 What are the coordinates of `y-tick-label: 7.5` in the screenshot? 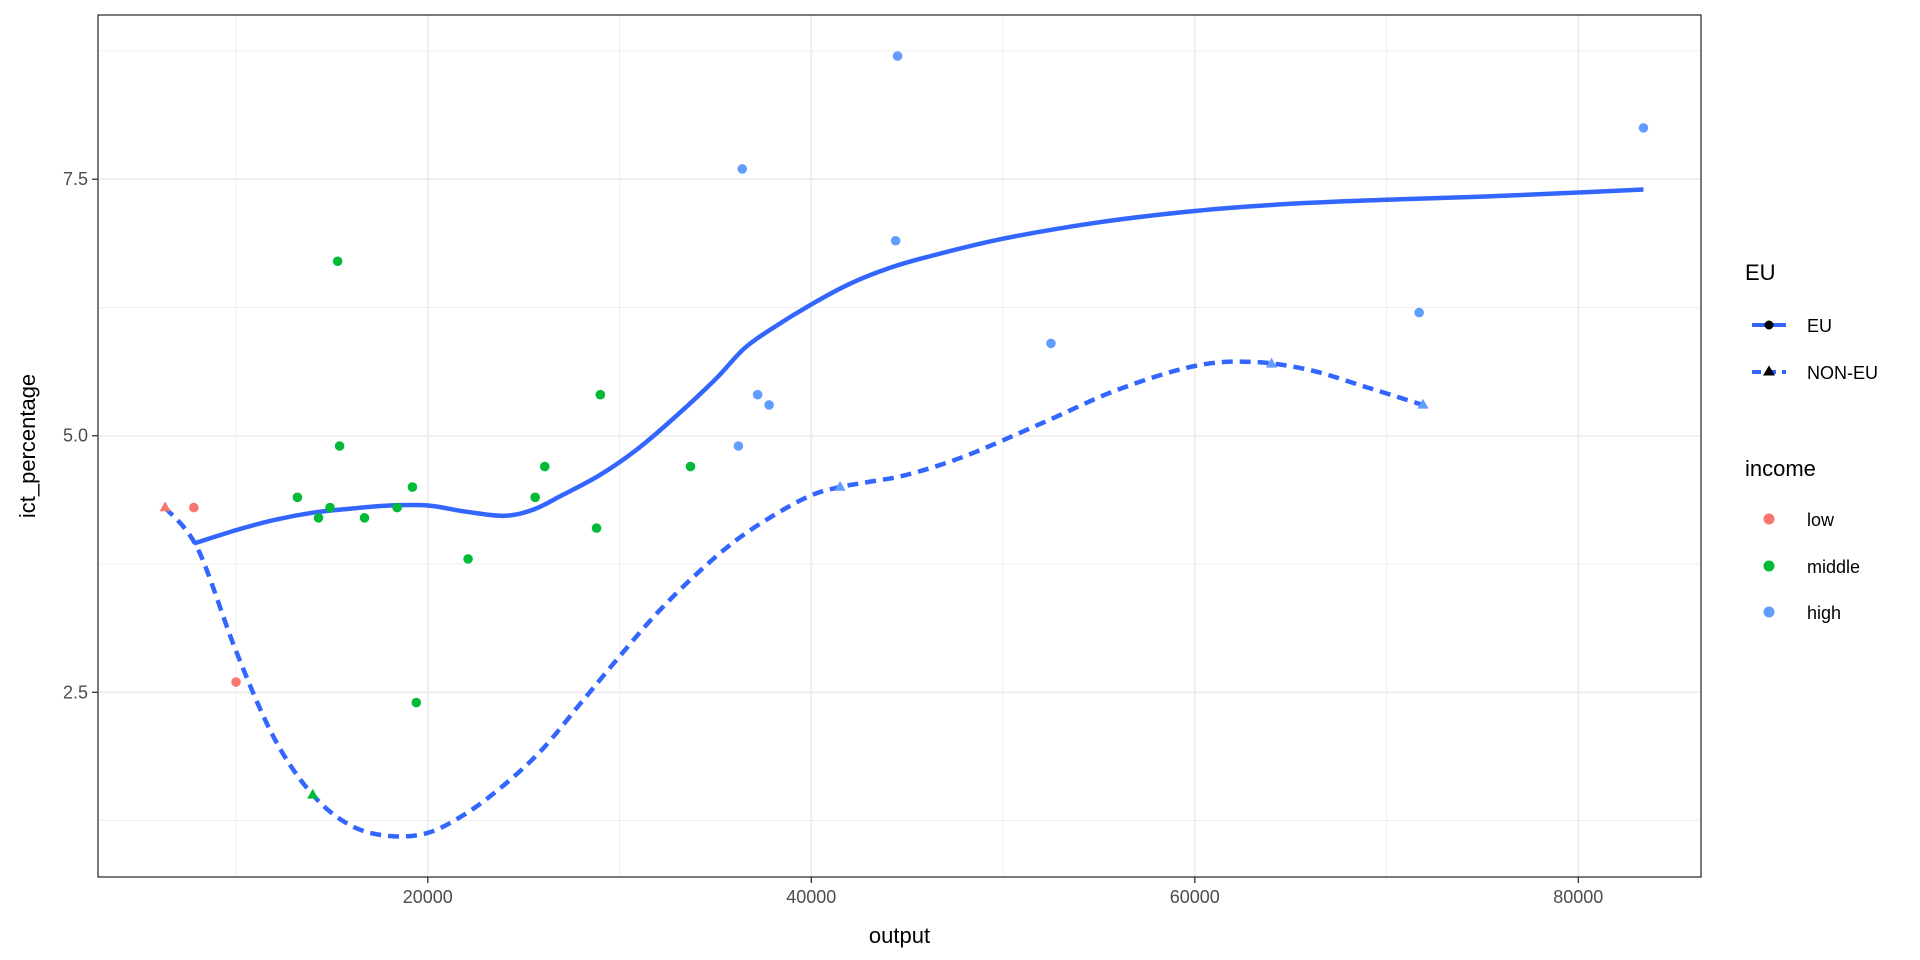 It's located at (75, 179).